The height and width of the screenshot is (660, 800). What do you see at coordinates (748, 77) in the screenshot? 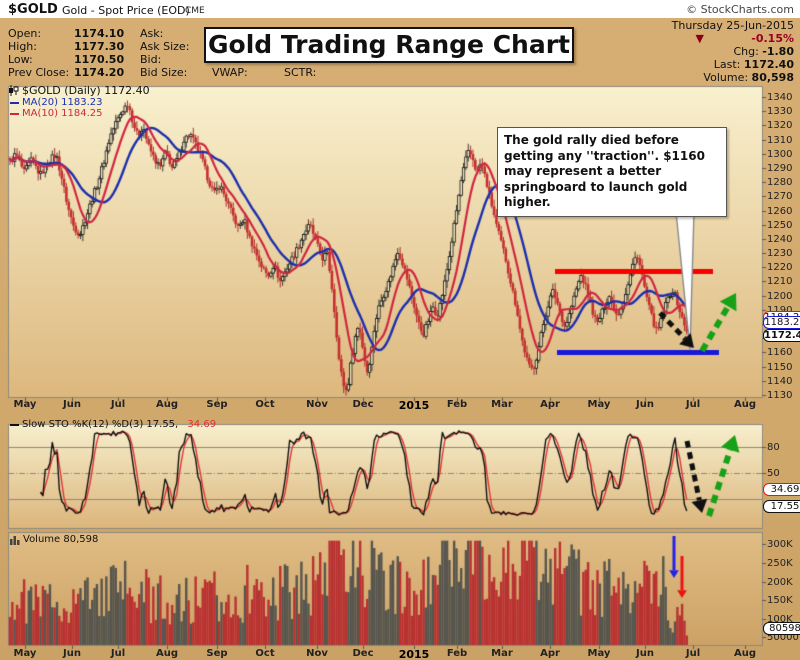
I see `quote-volume: Volume: 80,598` at bounding box center [748, 77].